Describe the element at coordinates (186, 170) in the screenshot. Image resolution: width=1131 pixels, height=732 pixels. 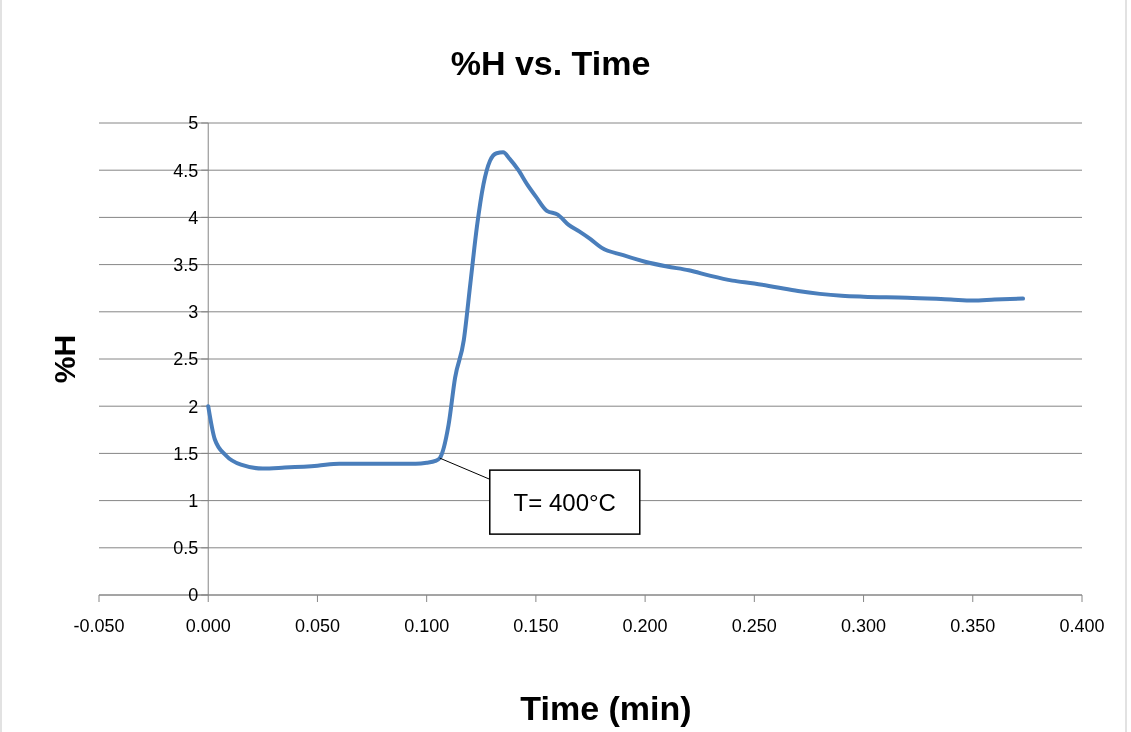
I see `y-tick-label: 4.5` at that location.